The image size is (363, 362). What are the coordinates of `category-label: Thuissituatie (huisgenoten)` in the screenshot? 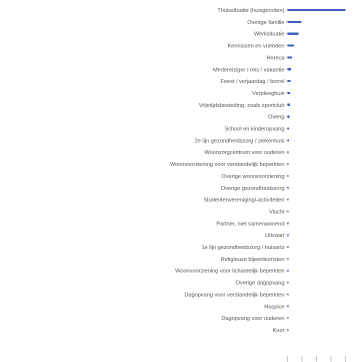 It's located at (250, 11).